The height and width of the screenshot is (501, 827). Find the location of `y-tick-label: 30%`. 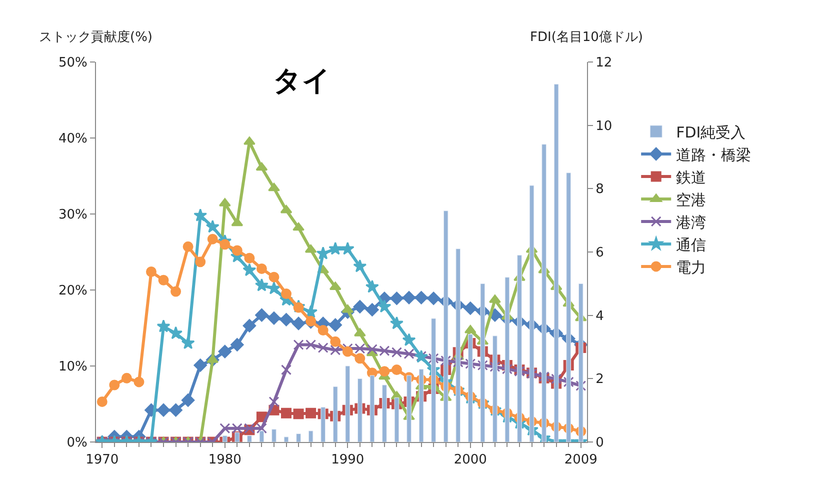

y-tick-label: 30% is located at coordinates (73, 215).